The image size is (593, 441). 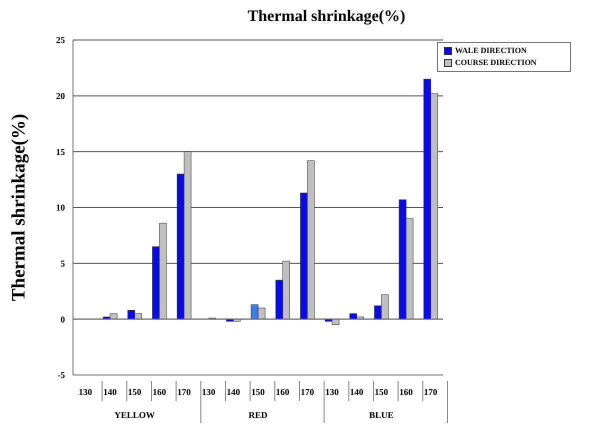 What do you see at coordinates (61, 207) in the screenshot?
I see `y-tick-label: 10` at bounding box center [61, 207].